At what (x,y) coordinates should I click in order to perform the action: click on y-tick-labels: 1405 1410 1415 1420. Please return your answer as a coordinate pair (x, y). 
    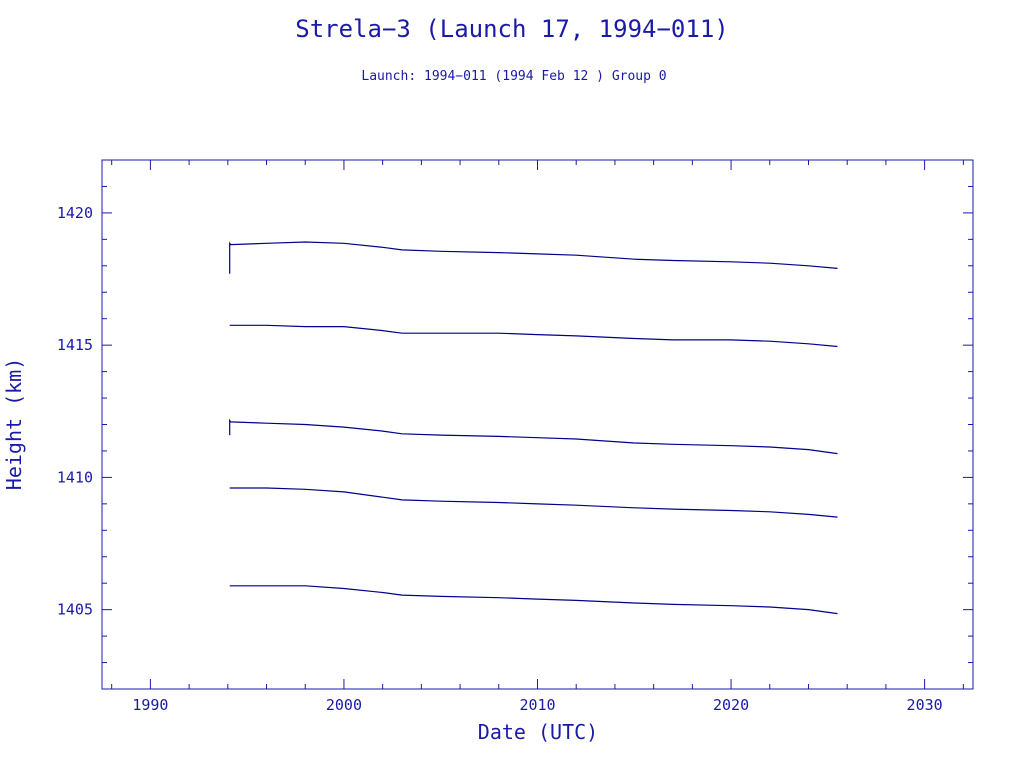
    Looking at the image, I should click on (75, 411).